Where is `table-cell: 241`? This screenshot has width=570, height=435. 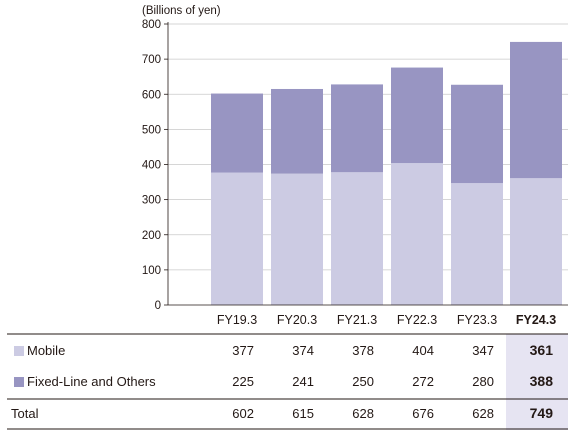
table-cell: 241 is located at coordinates (303, 381).